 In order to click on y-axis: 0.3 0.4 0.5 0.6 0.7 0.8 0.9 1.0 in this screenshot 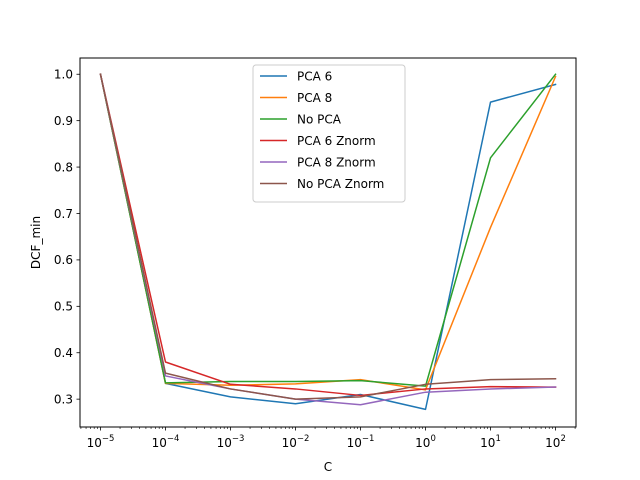, I will do `click(67, 237)`.